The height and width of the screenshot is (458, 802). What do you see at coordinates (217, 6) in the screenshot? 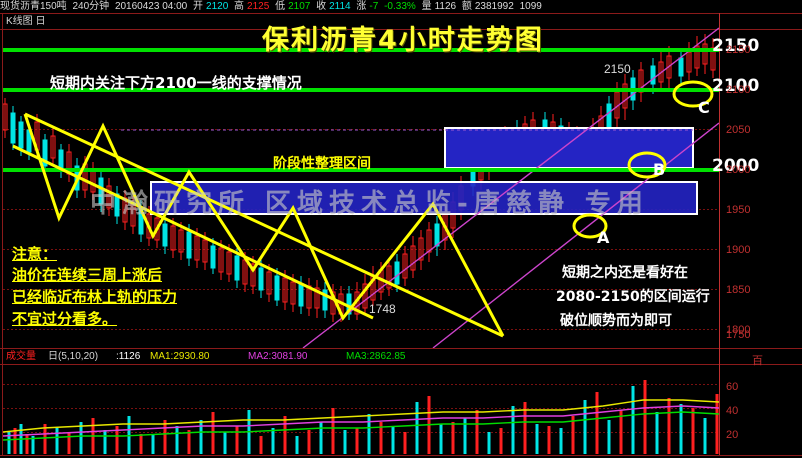
I see `quote-open-value: 2120` at bounding box center [217, 6].